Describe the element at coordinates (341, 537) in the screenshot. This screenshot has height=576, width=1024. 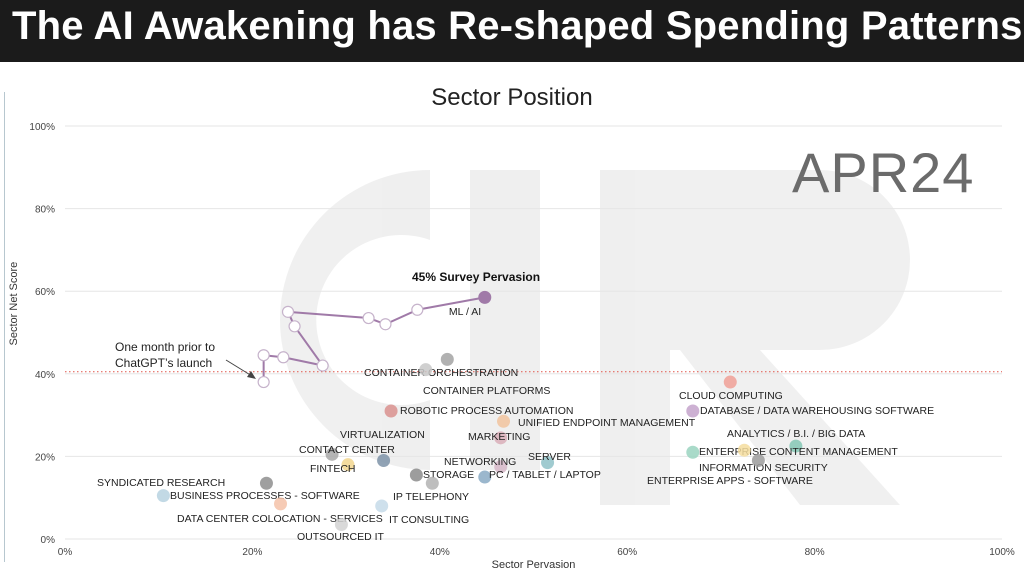
I see `point-label-outsourced-it: OUTSOURCED IT` at that location.